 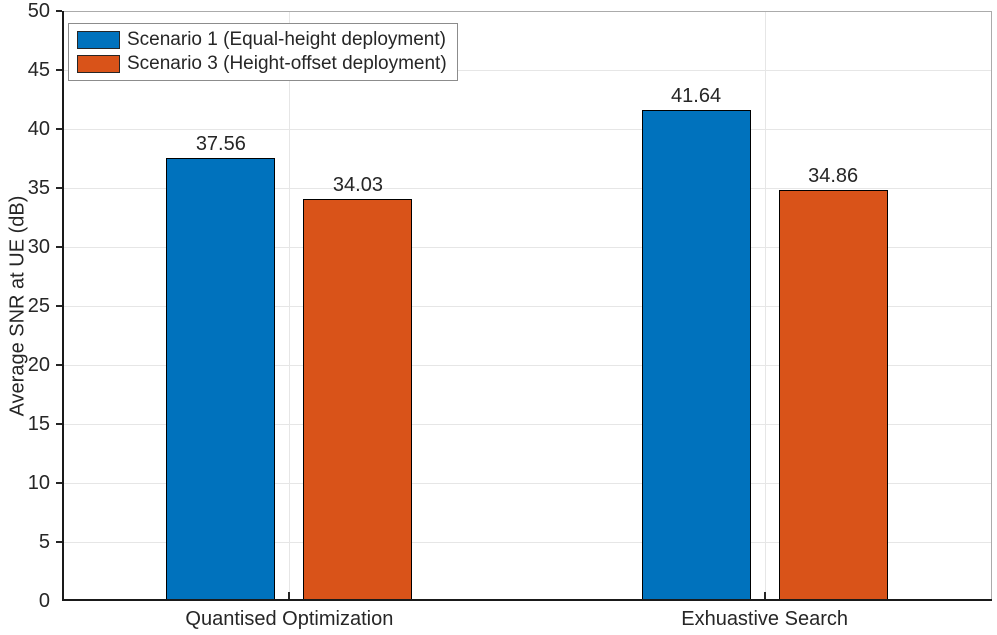 I want to click on bar-series2-cat1, so click(x=358, y=400).